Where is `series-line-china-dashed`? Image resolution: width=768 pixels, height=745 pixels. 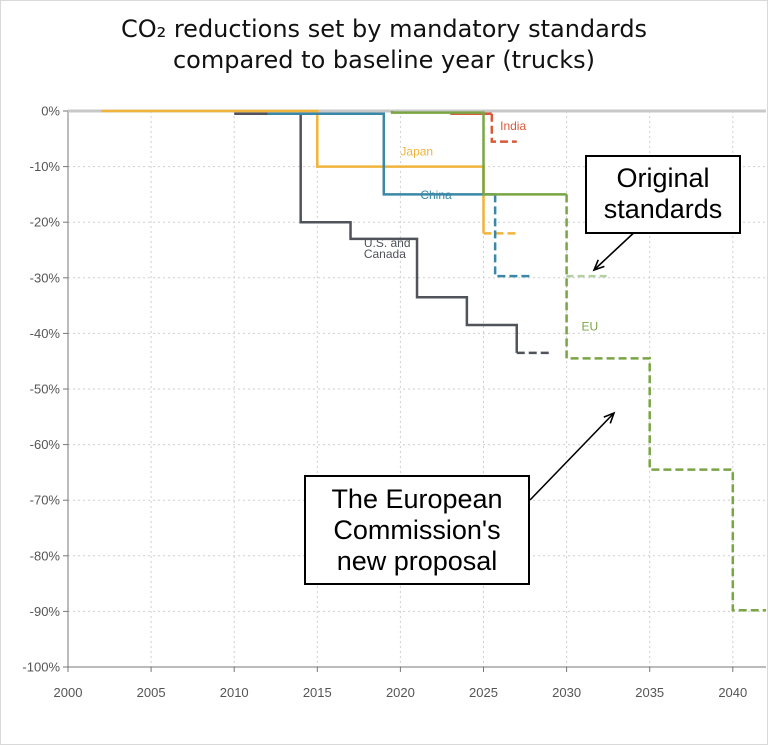 series-line-china-dashed is located at coordinates (513, 236).